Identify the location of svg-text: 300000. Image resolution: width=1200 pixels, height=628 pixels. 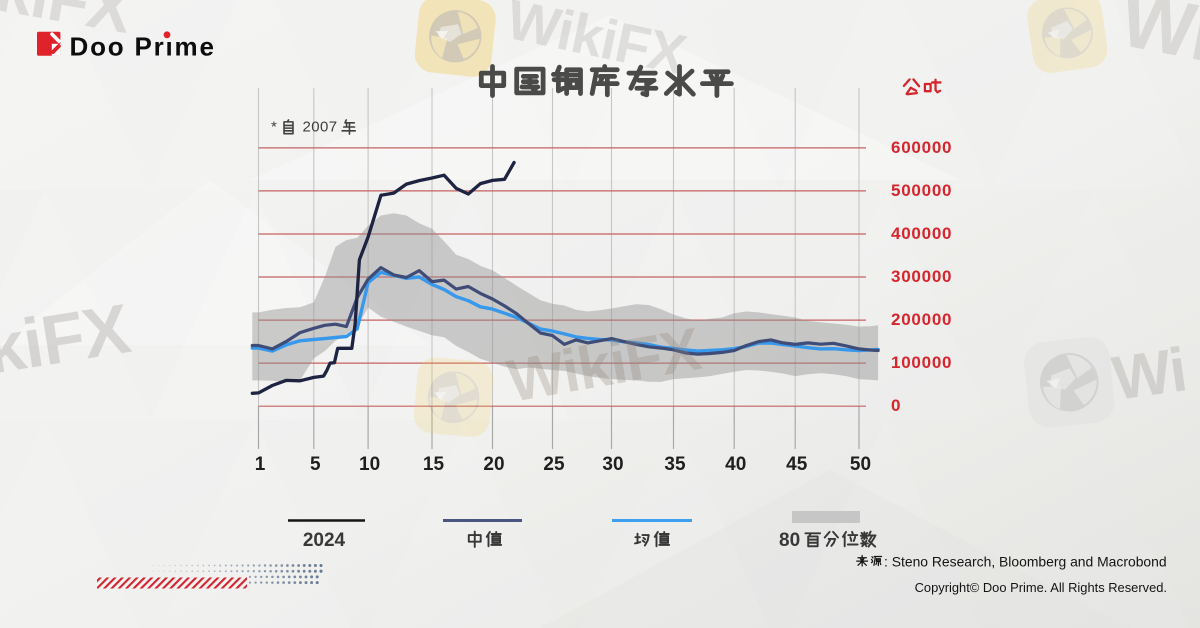
(921, 276).